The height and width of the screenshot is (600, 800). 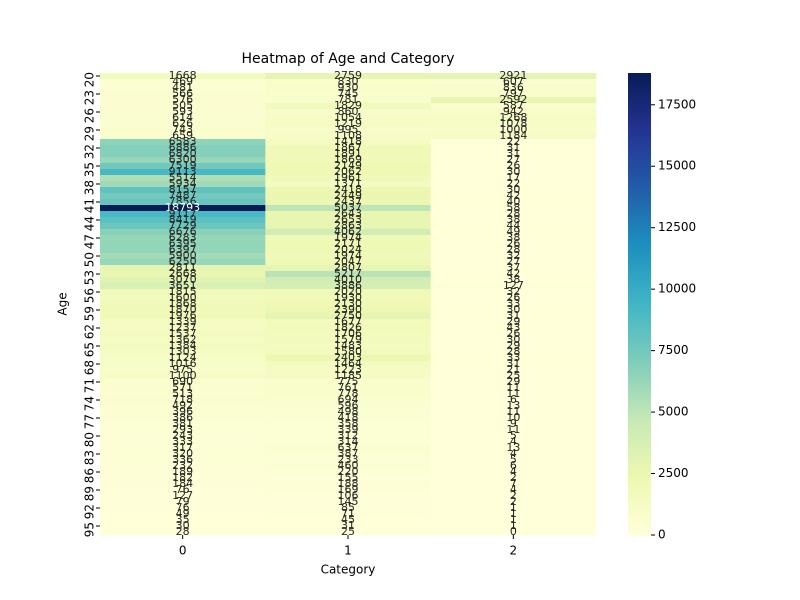 What do you see at coordinates (513, 459) in the screenshot?
I see `cell-label: 5` at bounding box center [513, 459].